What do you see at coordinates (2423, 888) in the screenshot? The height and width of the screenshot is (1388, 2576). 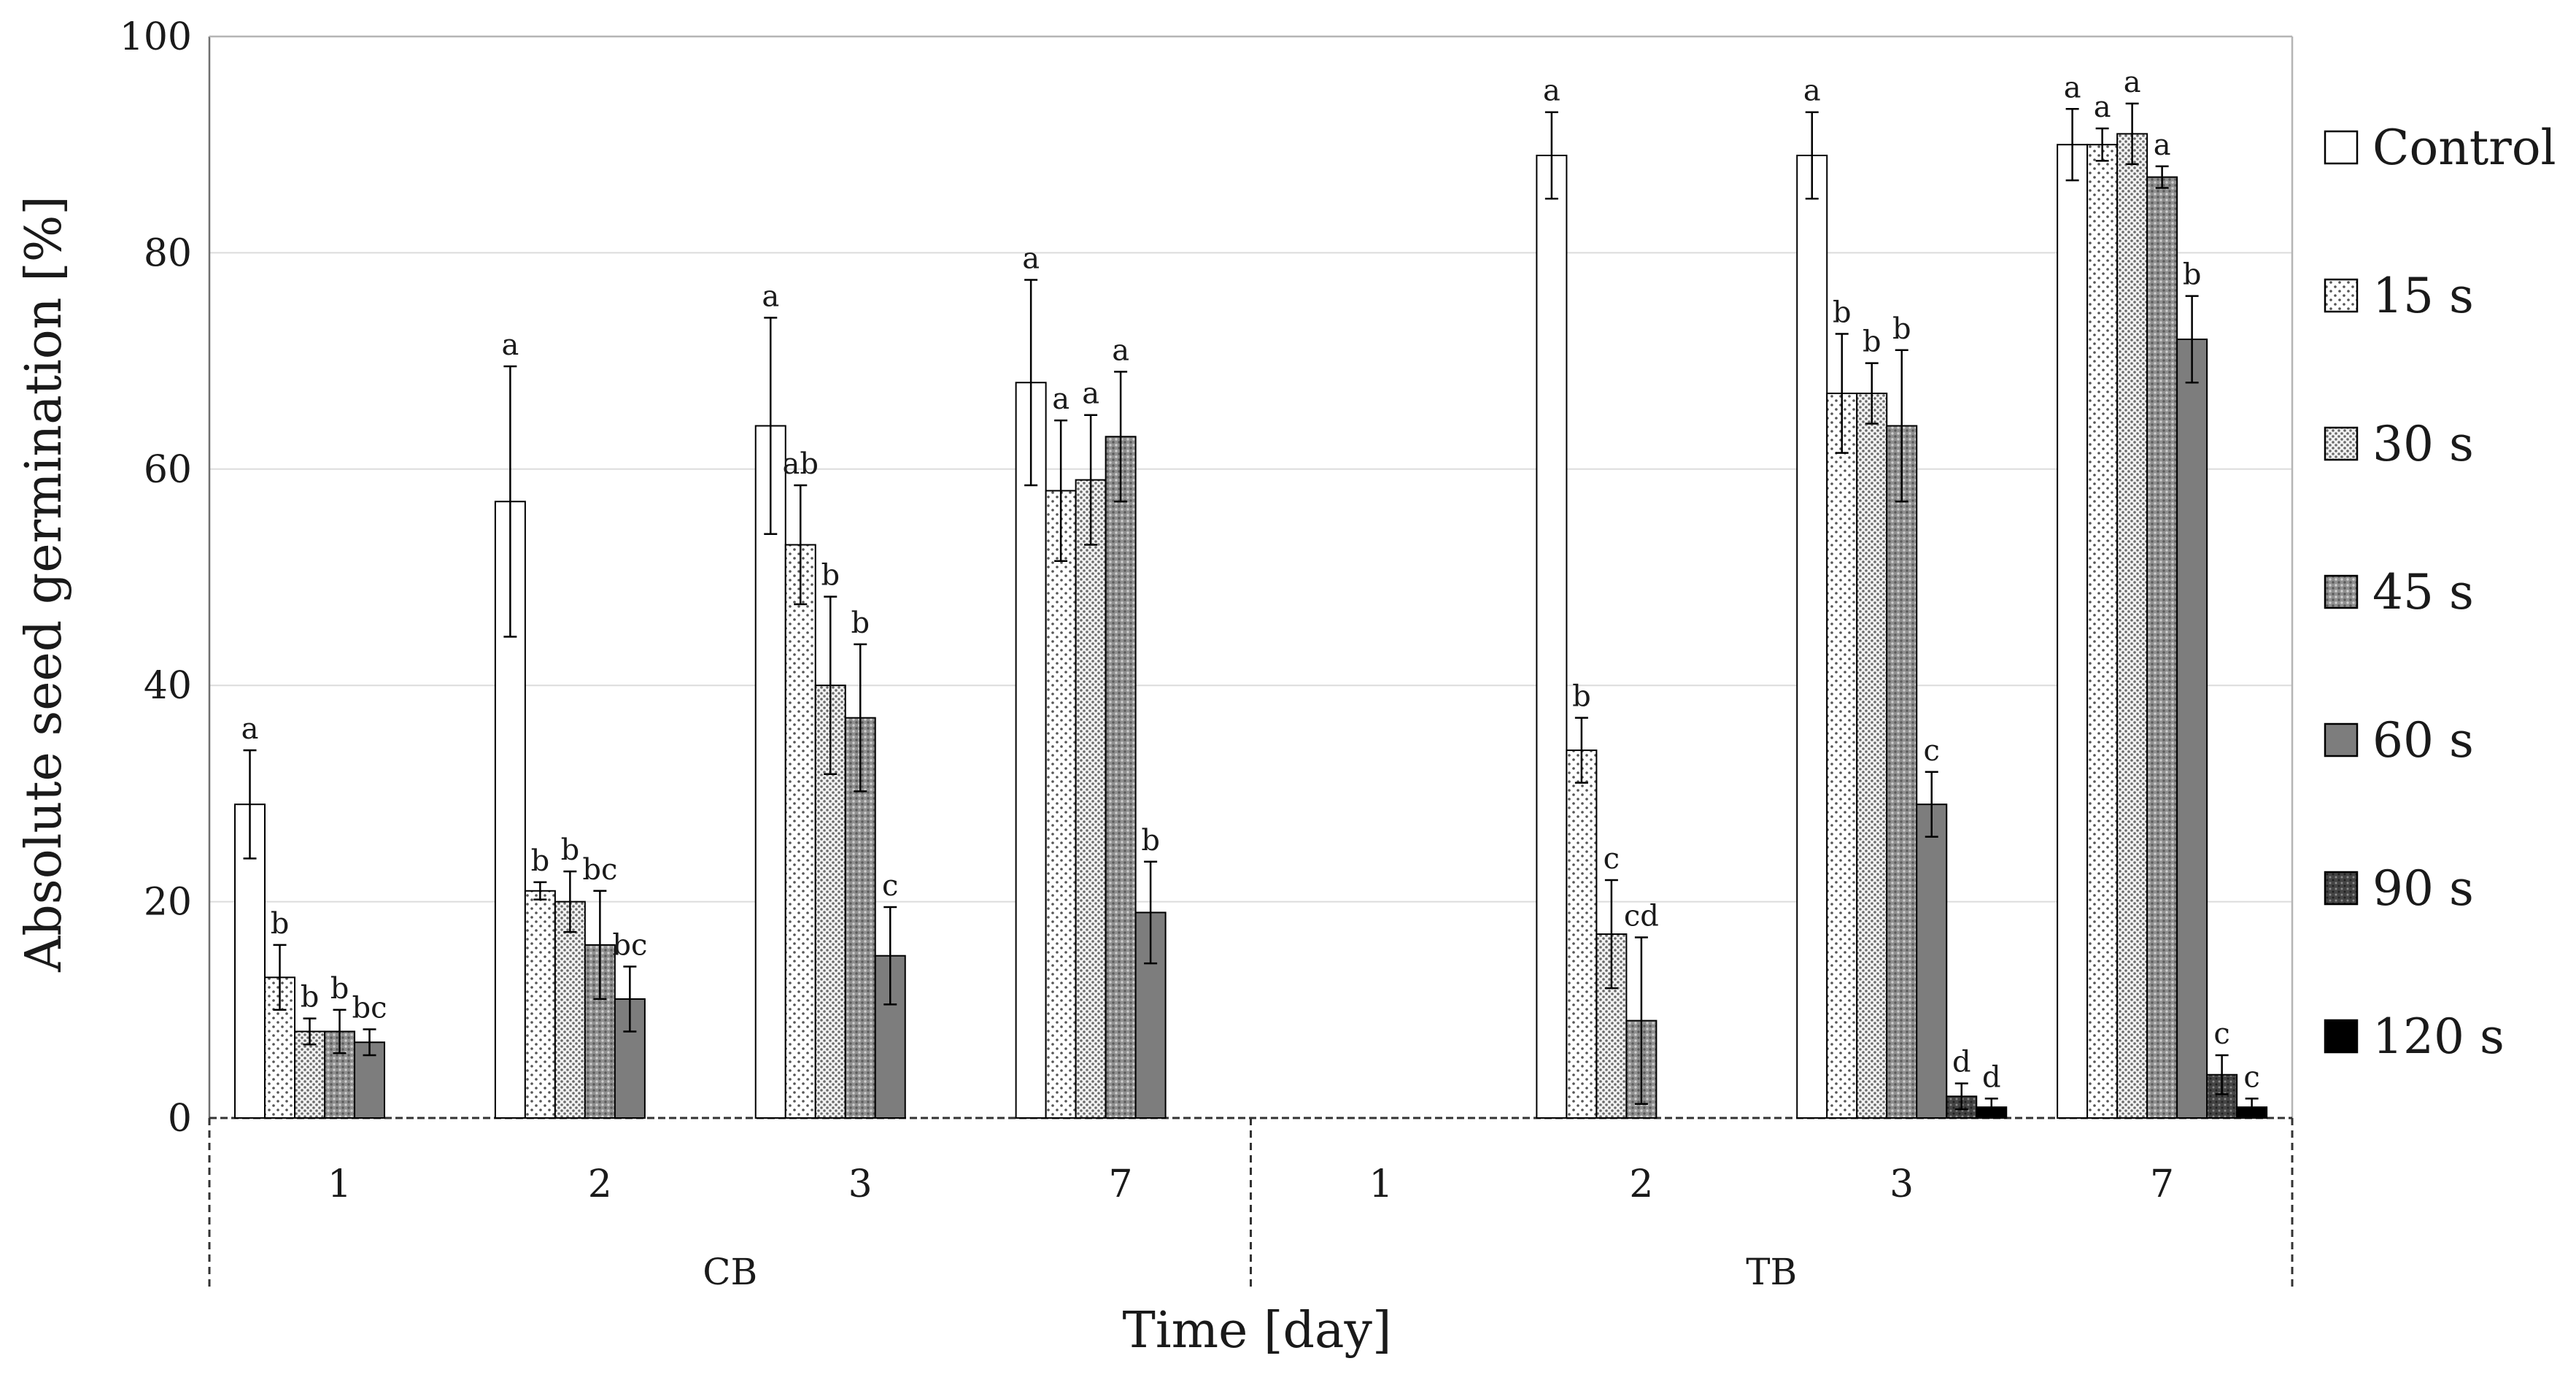 I see `legend-label-5: 90 s` at bounding box center [2423, 888].